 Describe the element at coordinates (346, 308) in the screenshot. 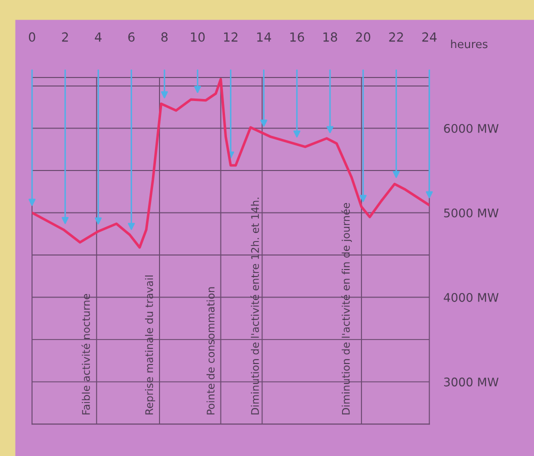

I see `annotation: Diminution de l'activité en fin de journée` at that location.